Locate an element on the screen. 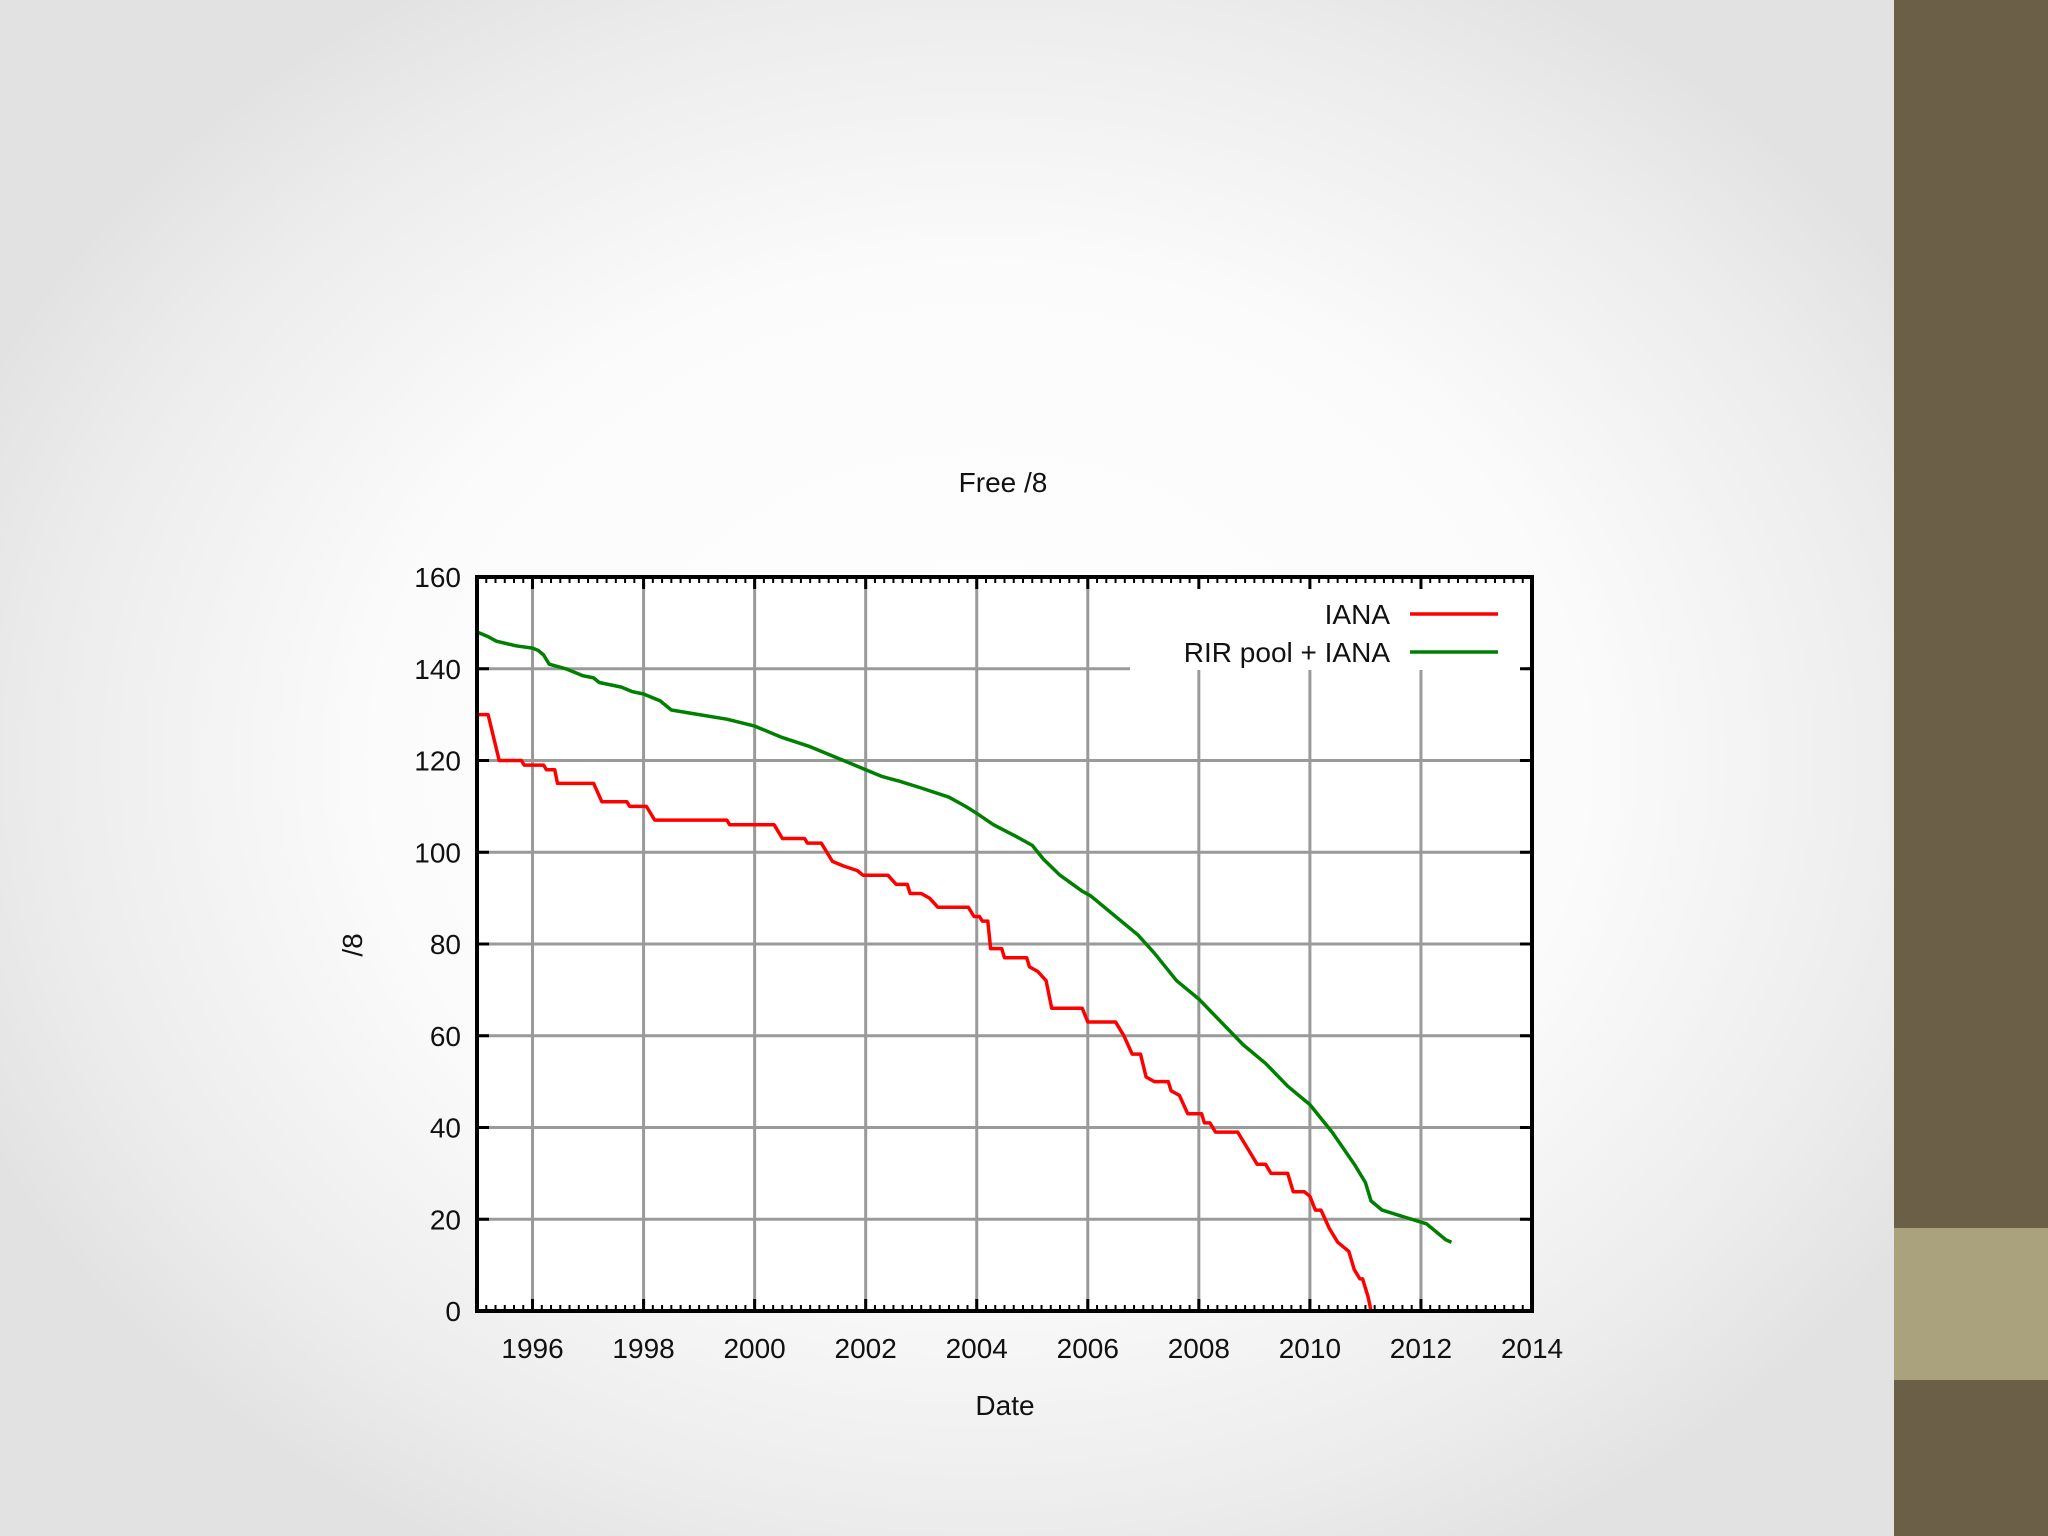 This screenshot has height=1536, width=2048. y-tick-label: 80 is located at coordinates (445, 944).